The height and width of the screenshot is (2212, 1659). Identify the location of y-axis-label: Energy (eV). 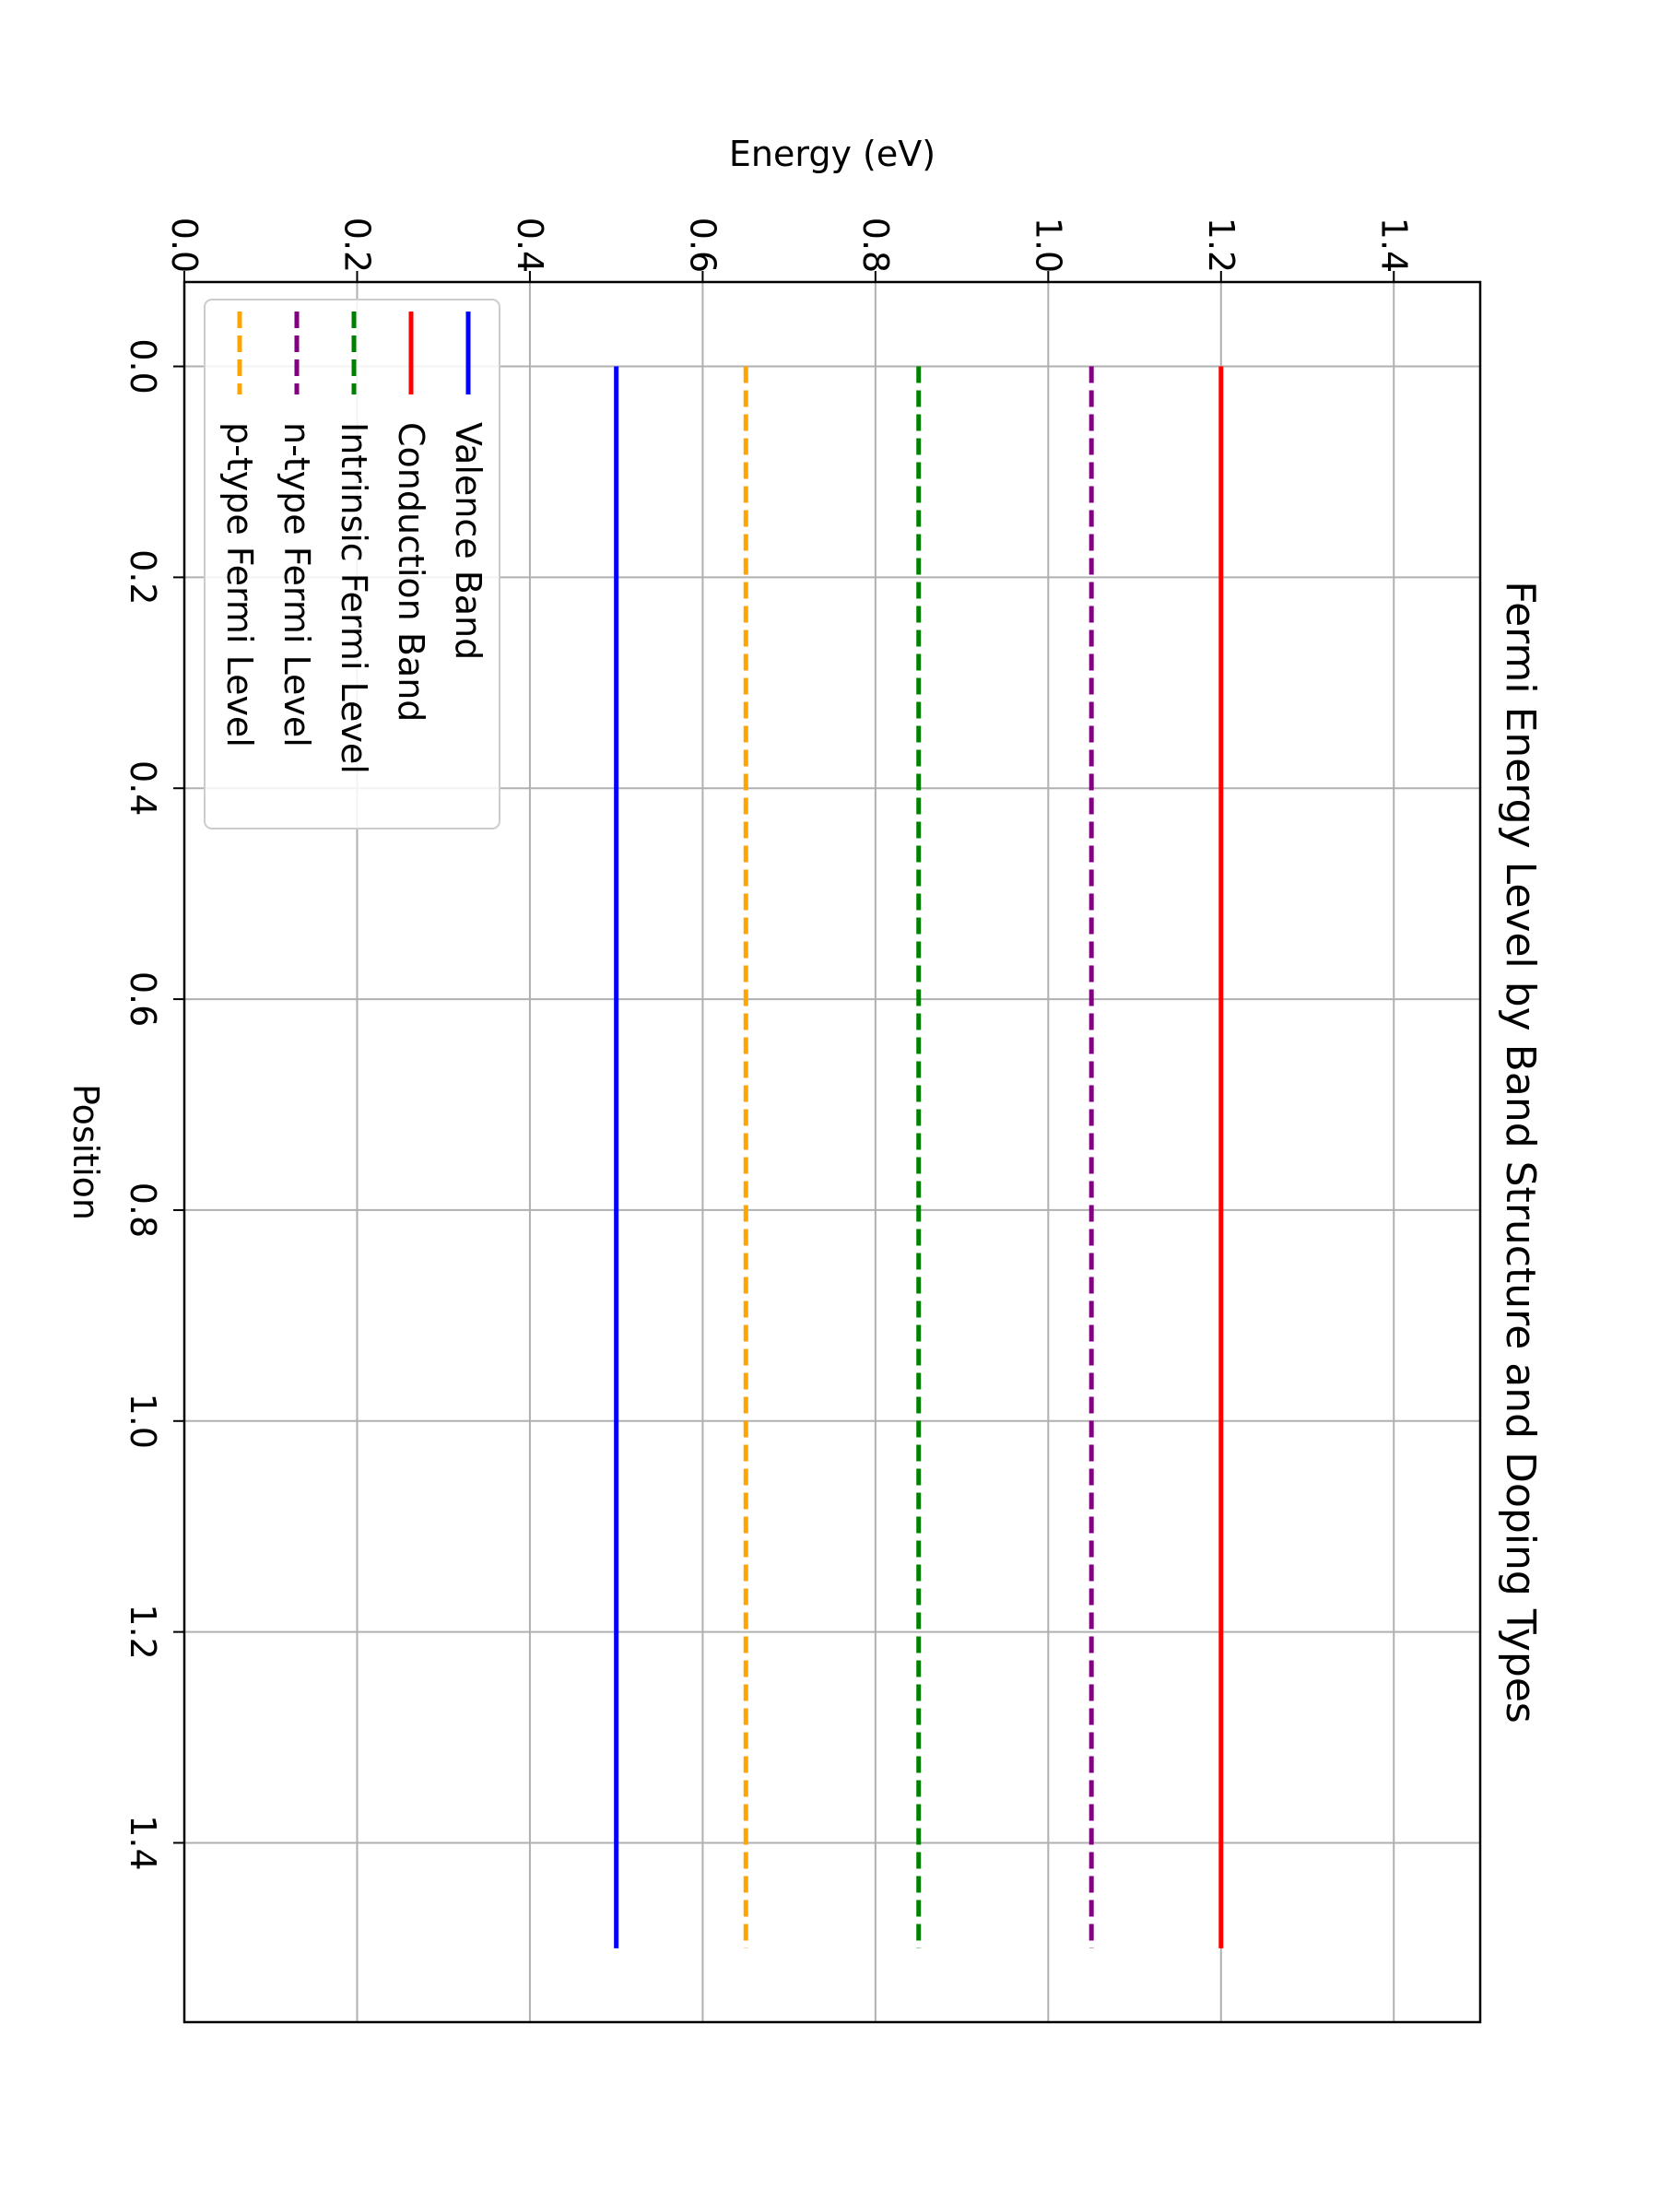
(832, 154).